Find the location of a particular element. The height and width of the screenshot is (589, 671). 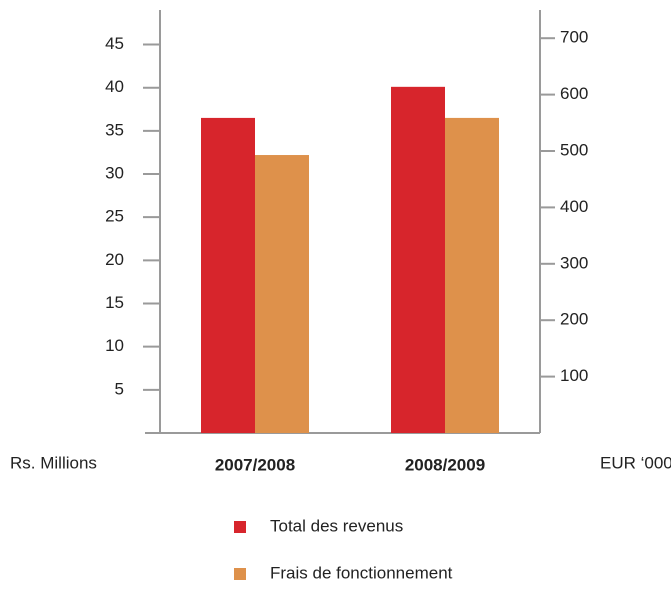

y2-tick-label: 100 is located at coordinates (574, 375).